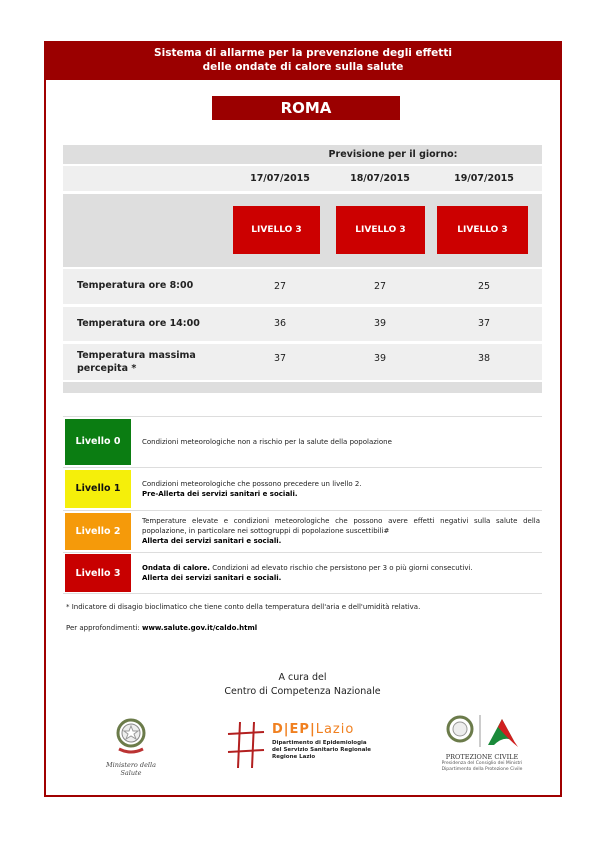 This screenshot has width=605, height=854. What do you see at coordinates (484, 178) in the screenshot?
I see `date-day-3: 19/07/2015` at bounding box center [484, 178].